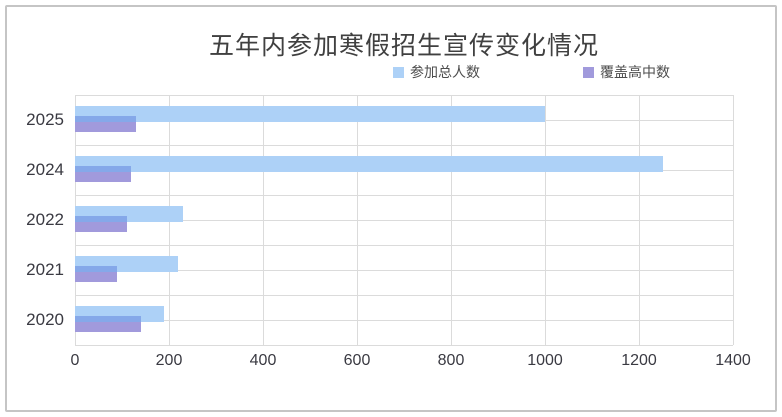 This screenshot has width=782, height=417. Describe the element at coordinates (369, 164) in the screenshot. I see `bar-participants-2024` at that location.